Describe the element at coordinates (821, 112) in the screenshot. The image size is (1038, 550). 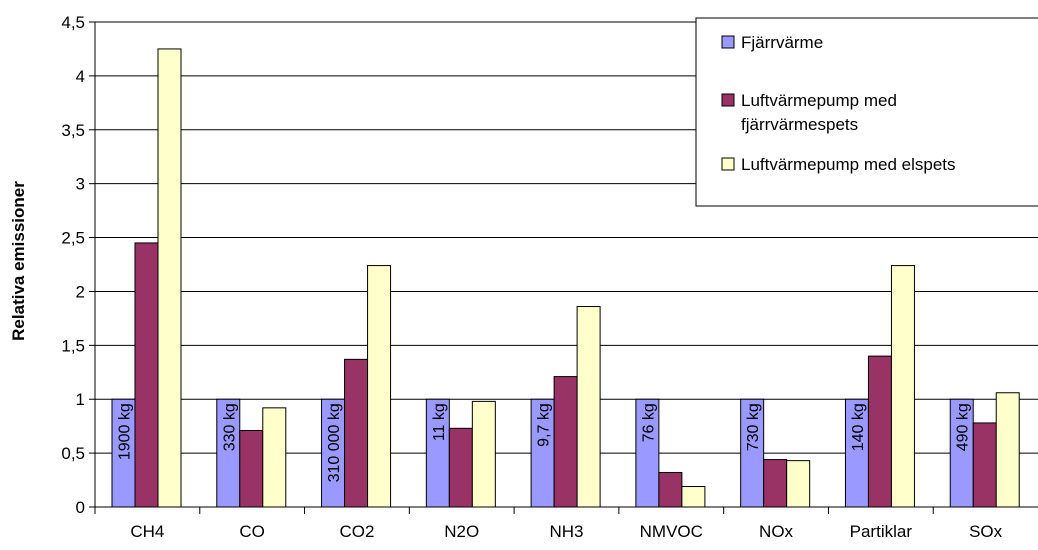
I see `legend-label-1: Luftvärmepump med fjärrvärmespets` at that location.